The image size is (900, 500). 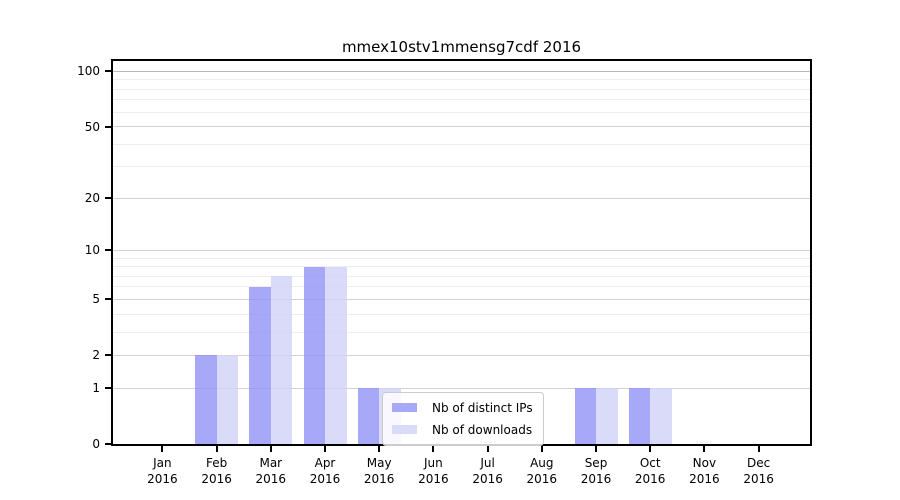 I want to click on legend-entry: Nb of distinct IPs, so click(x=462, y=407).